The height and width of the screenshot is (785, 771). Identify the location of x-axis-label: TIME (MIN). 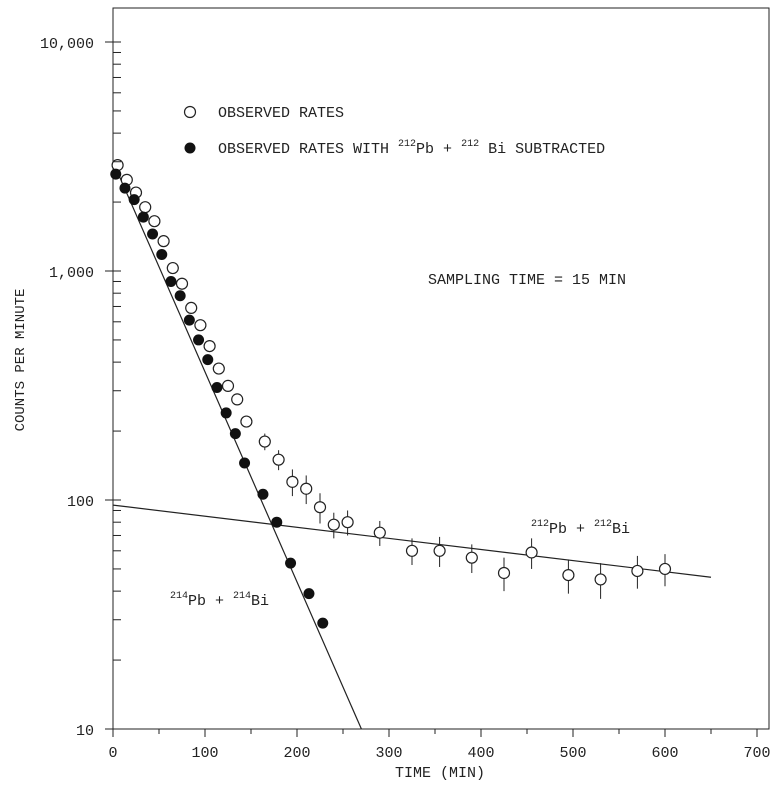
(440, 773).